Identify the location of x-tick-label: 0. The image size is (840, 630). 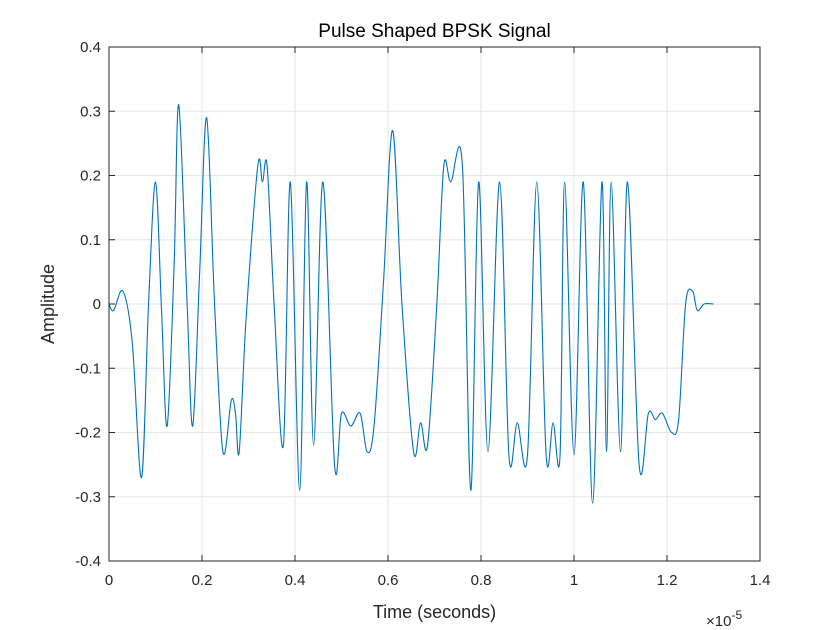
(109, 580).